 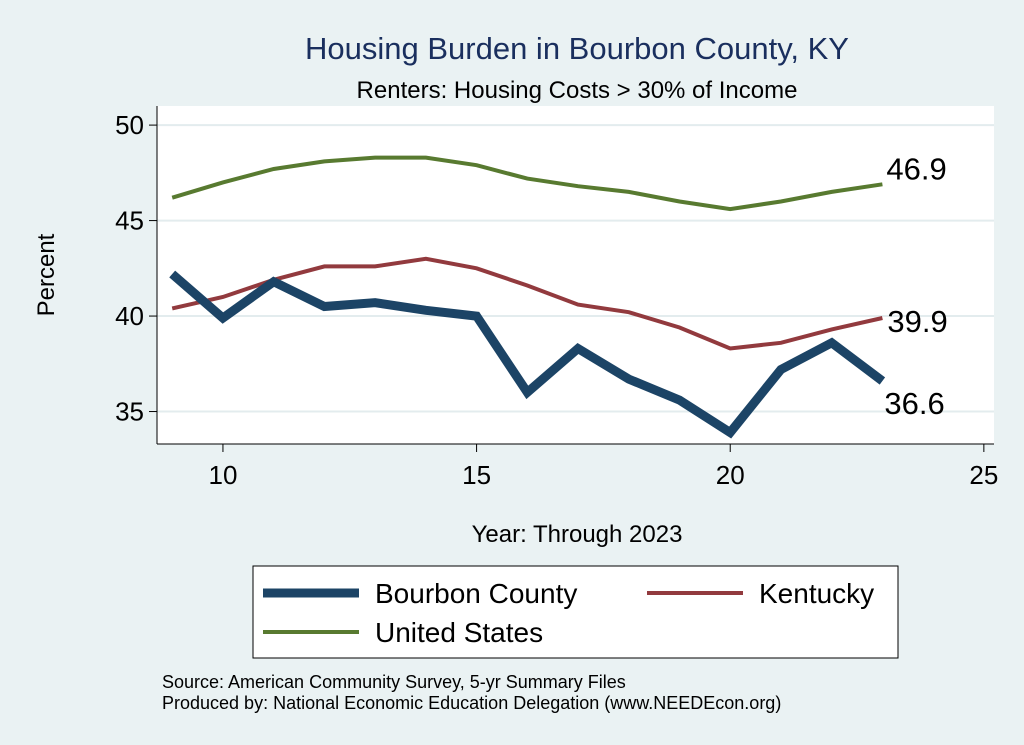 I want to click on x-tick-label: 25, so click(x=983, y=475).